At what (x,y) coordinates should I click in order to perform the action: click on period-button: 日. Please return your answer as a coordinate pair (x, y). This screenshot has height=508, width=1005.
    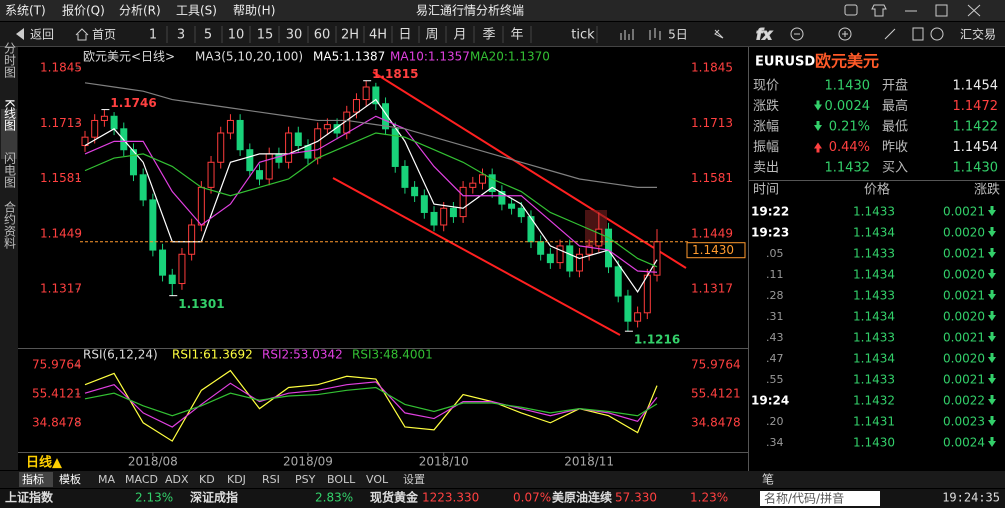
    Looking at the image, I should click on (404, 35).